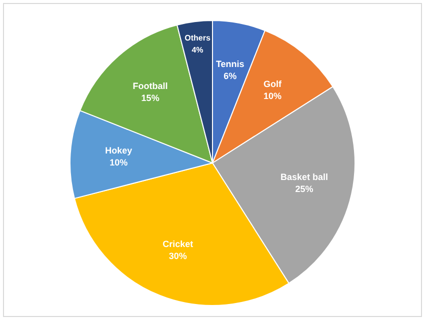 Image resolution: width=427 pixels, height=322 pixels. I want to click on data-label: 30%, so click(177, 255).